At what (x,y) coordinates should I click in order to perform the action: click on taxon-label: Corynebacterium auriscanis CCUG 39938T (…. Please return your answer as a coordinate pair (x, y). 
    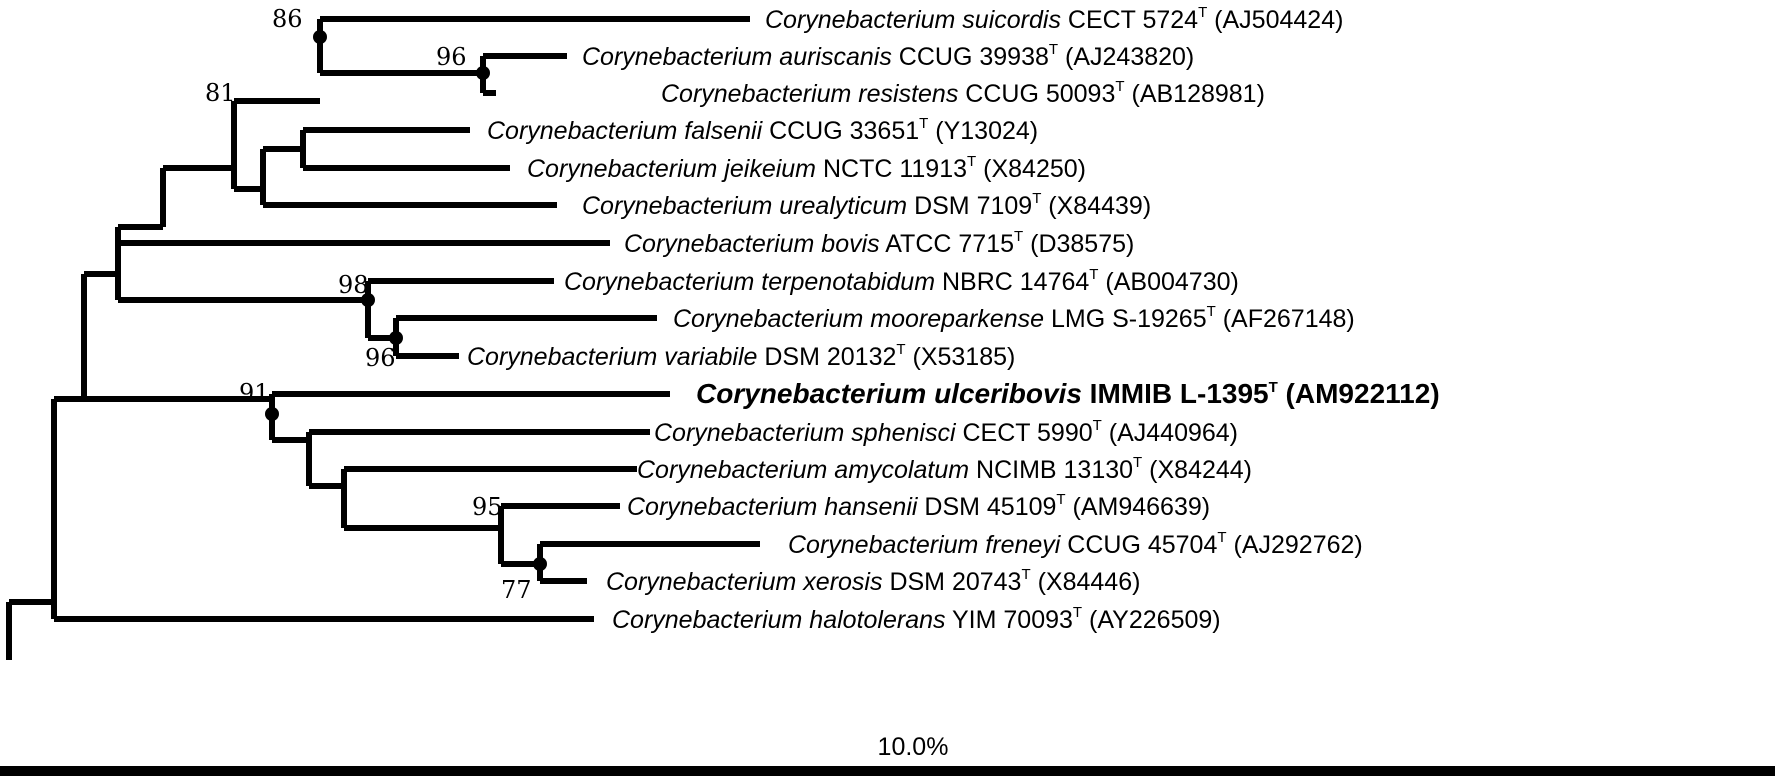
    Looking at the image, I should click on (888, 56).